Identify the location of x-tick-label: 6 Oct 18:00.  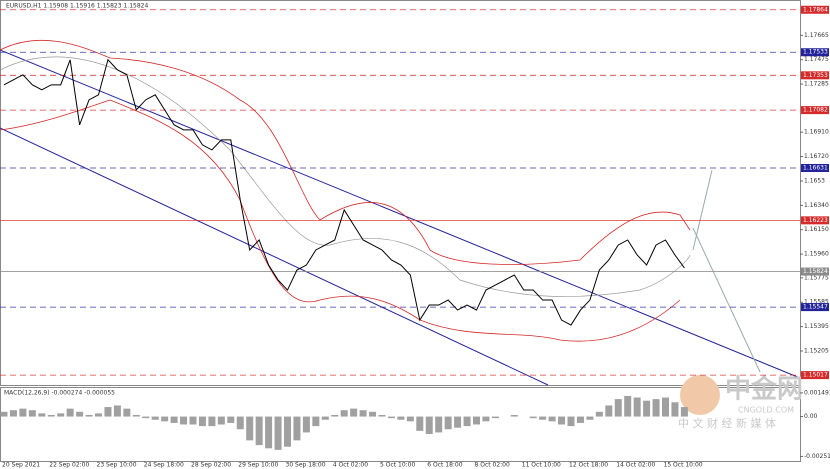
(444, 465).